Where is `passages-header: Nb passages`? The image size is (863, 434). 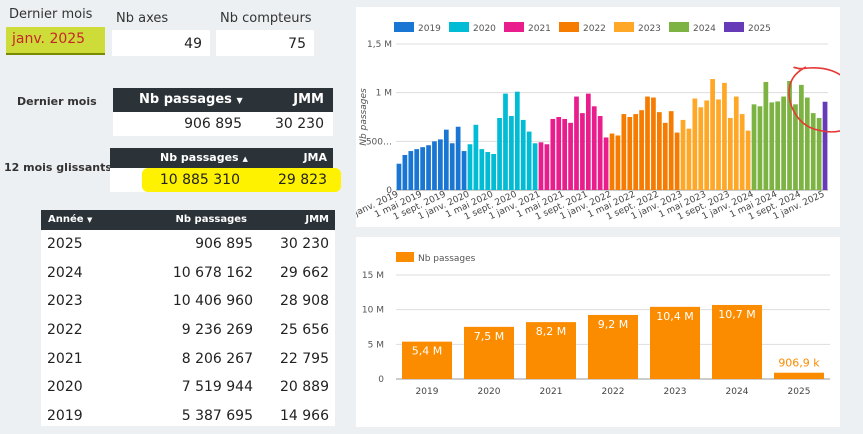
passages-header: Nb passages is located at coordinates (211, 219).